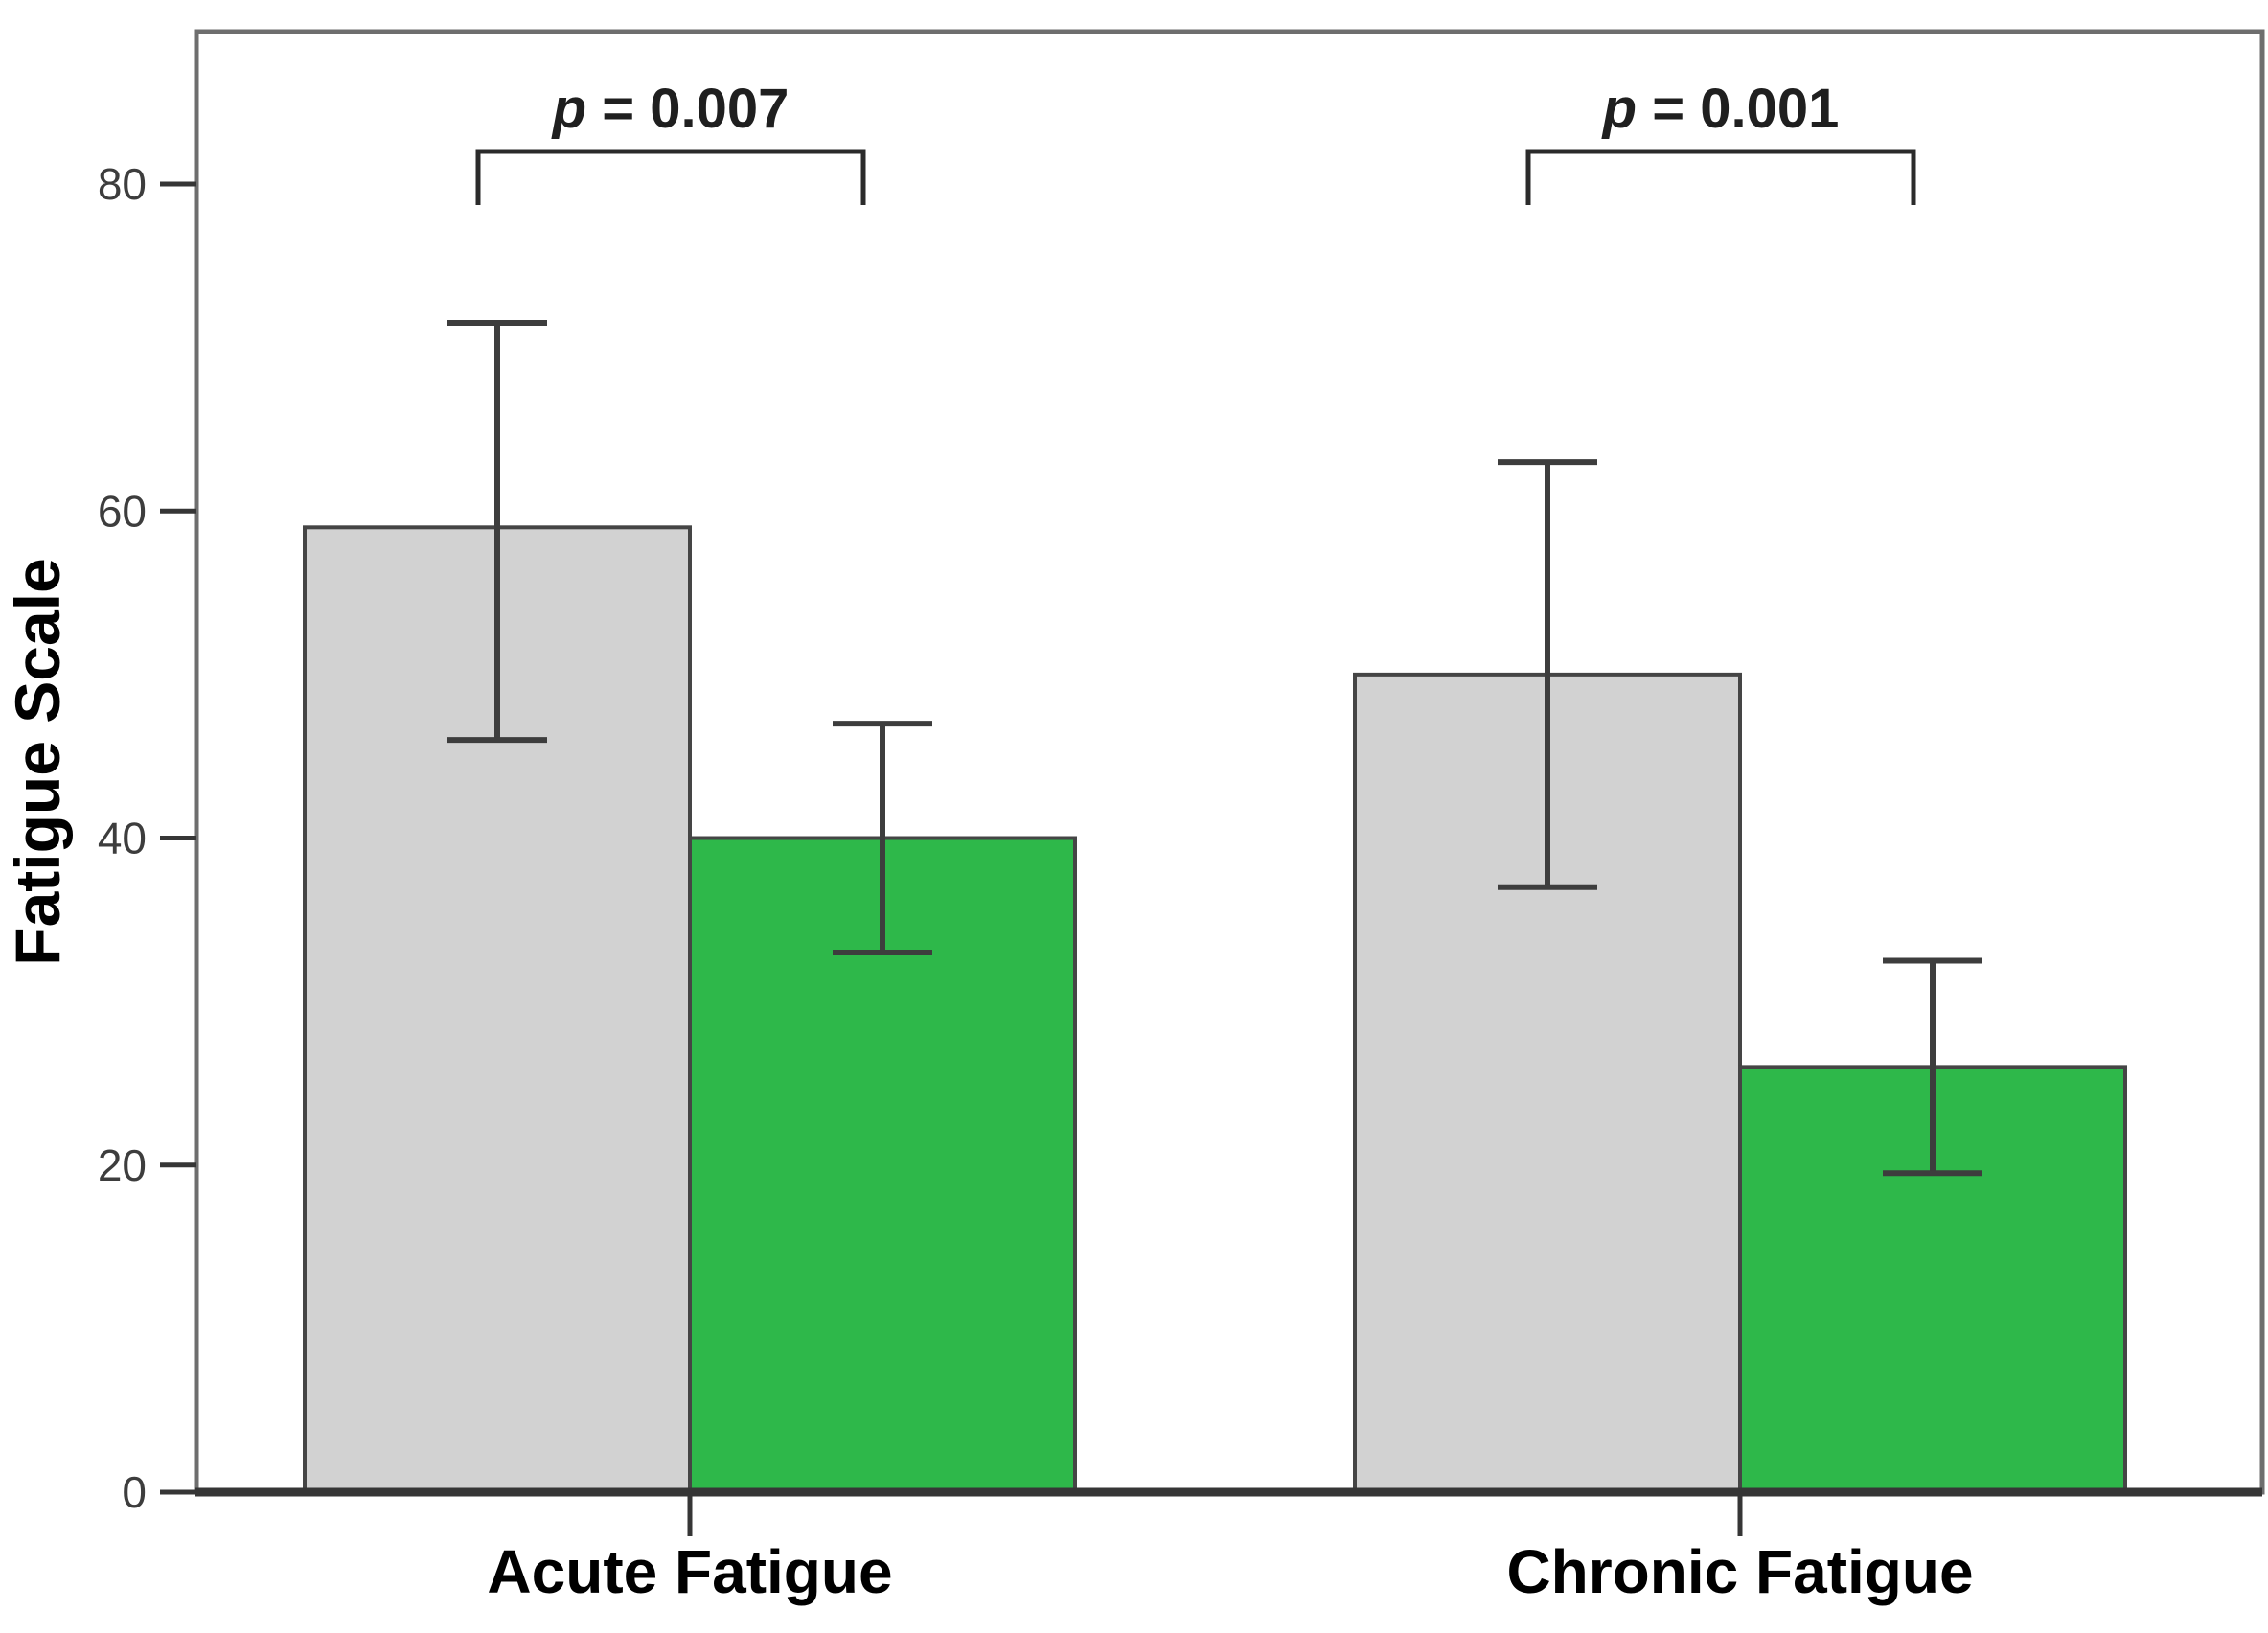 The image size is (2268, 1633). I want to click on p-value-text: = 0.001, so click(1738, 109).